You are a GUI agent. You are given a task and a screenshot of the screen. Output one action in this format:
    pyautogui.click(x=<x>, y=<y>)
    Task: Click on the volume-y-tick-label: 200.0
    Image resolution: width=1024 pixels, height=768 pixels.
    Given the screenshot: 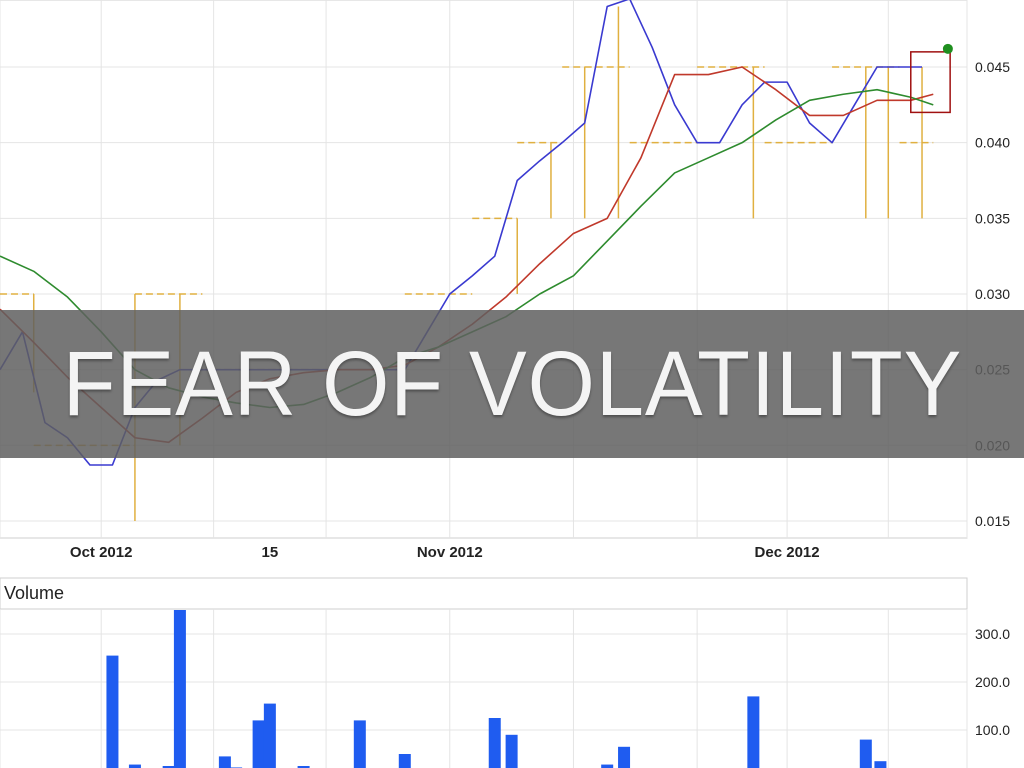 What is the action you would take?
    pyautogui.click(x=992, y=682)
    